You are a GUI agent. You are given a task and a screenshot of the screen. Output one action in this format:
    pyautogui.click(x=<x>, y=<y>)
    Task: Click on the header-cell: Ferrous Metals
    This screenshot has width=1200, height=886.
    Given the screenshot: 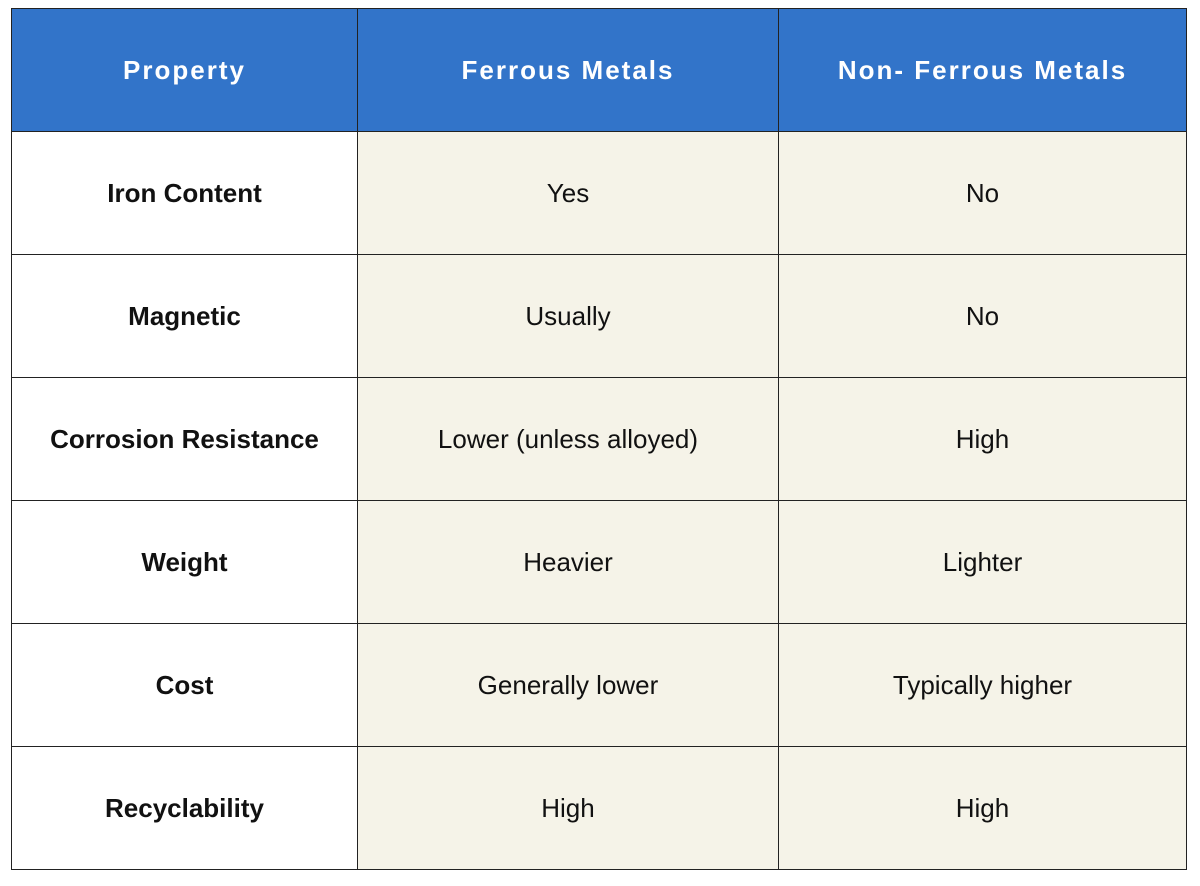 What is the action you would take?
    pyautogui.click(x=568, y=70)
    